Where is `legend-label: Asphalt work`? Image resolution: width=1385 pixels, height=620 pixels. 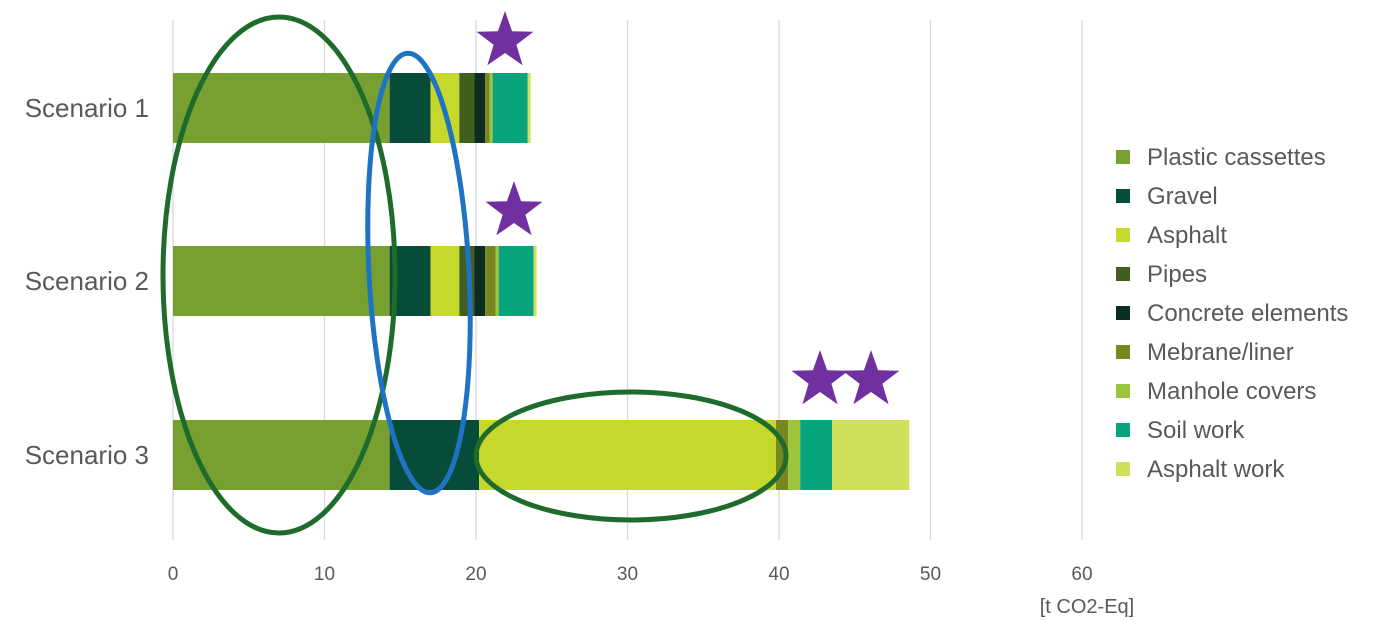
legend-label: Asphalt work is located at coordinates (1216, 469).